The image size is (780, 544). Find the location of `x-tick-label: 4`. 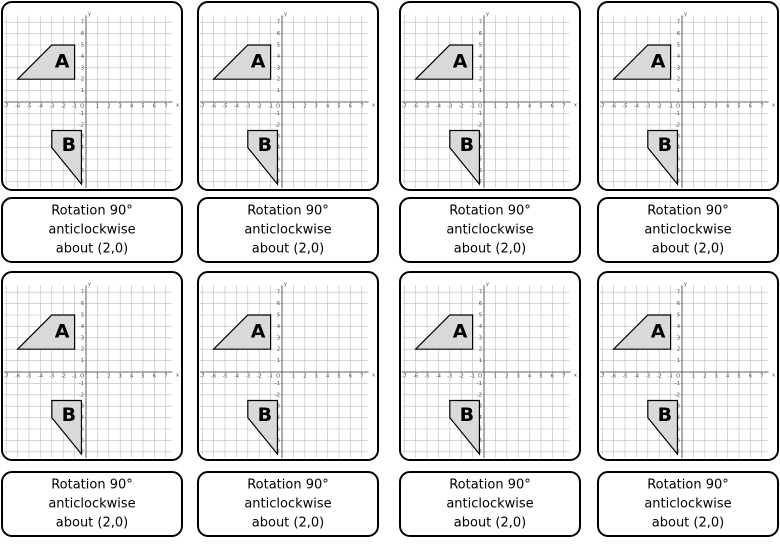

x-tick-label: 4 is located at coordinates (327, 107).